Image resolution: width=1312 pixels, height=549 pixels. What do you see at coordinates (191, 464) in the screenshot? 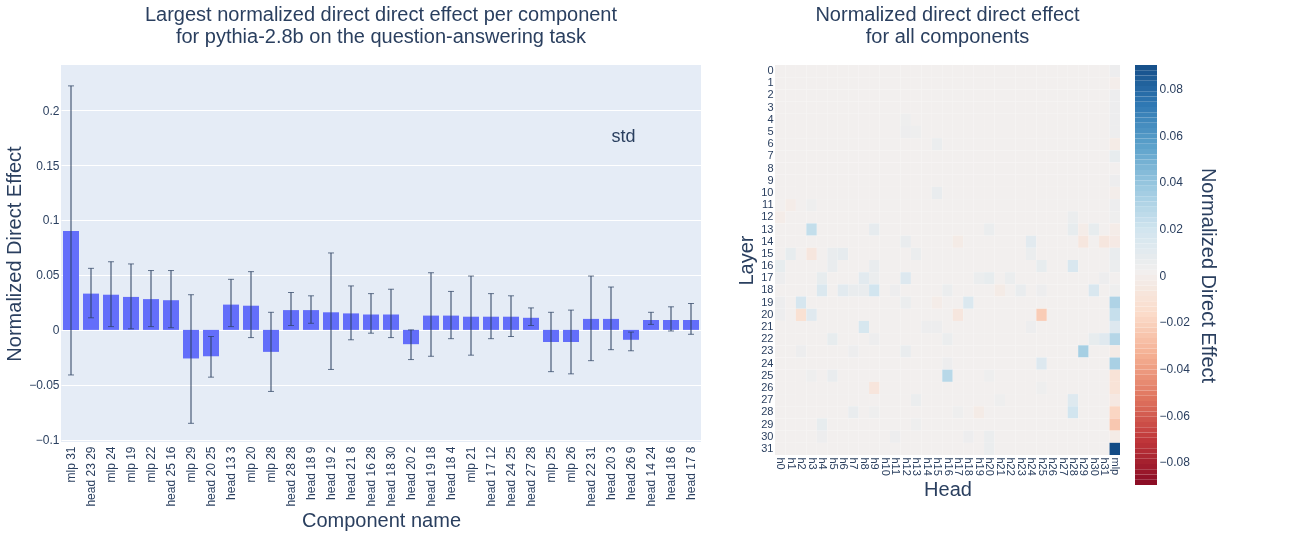
I see `x-tick-label: mlp 29` at bounding box center [191, 464].